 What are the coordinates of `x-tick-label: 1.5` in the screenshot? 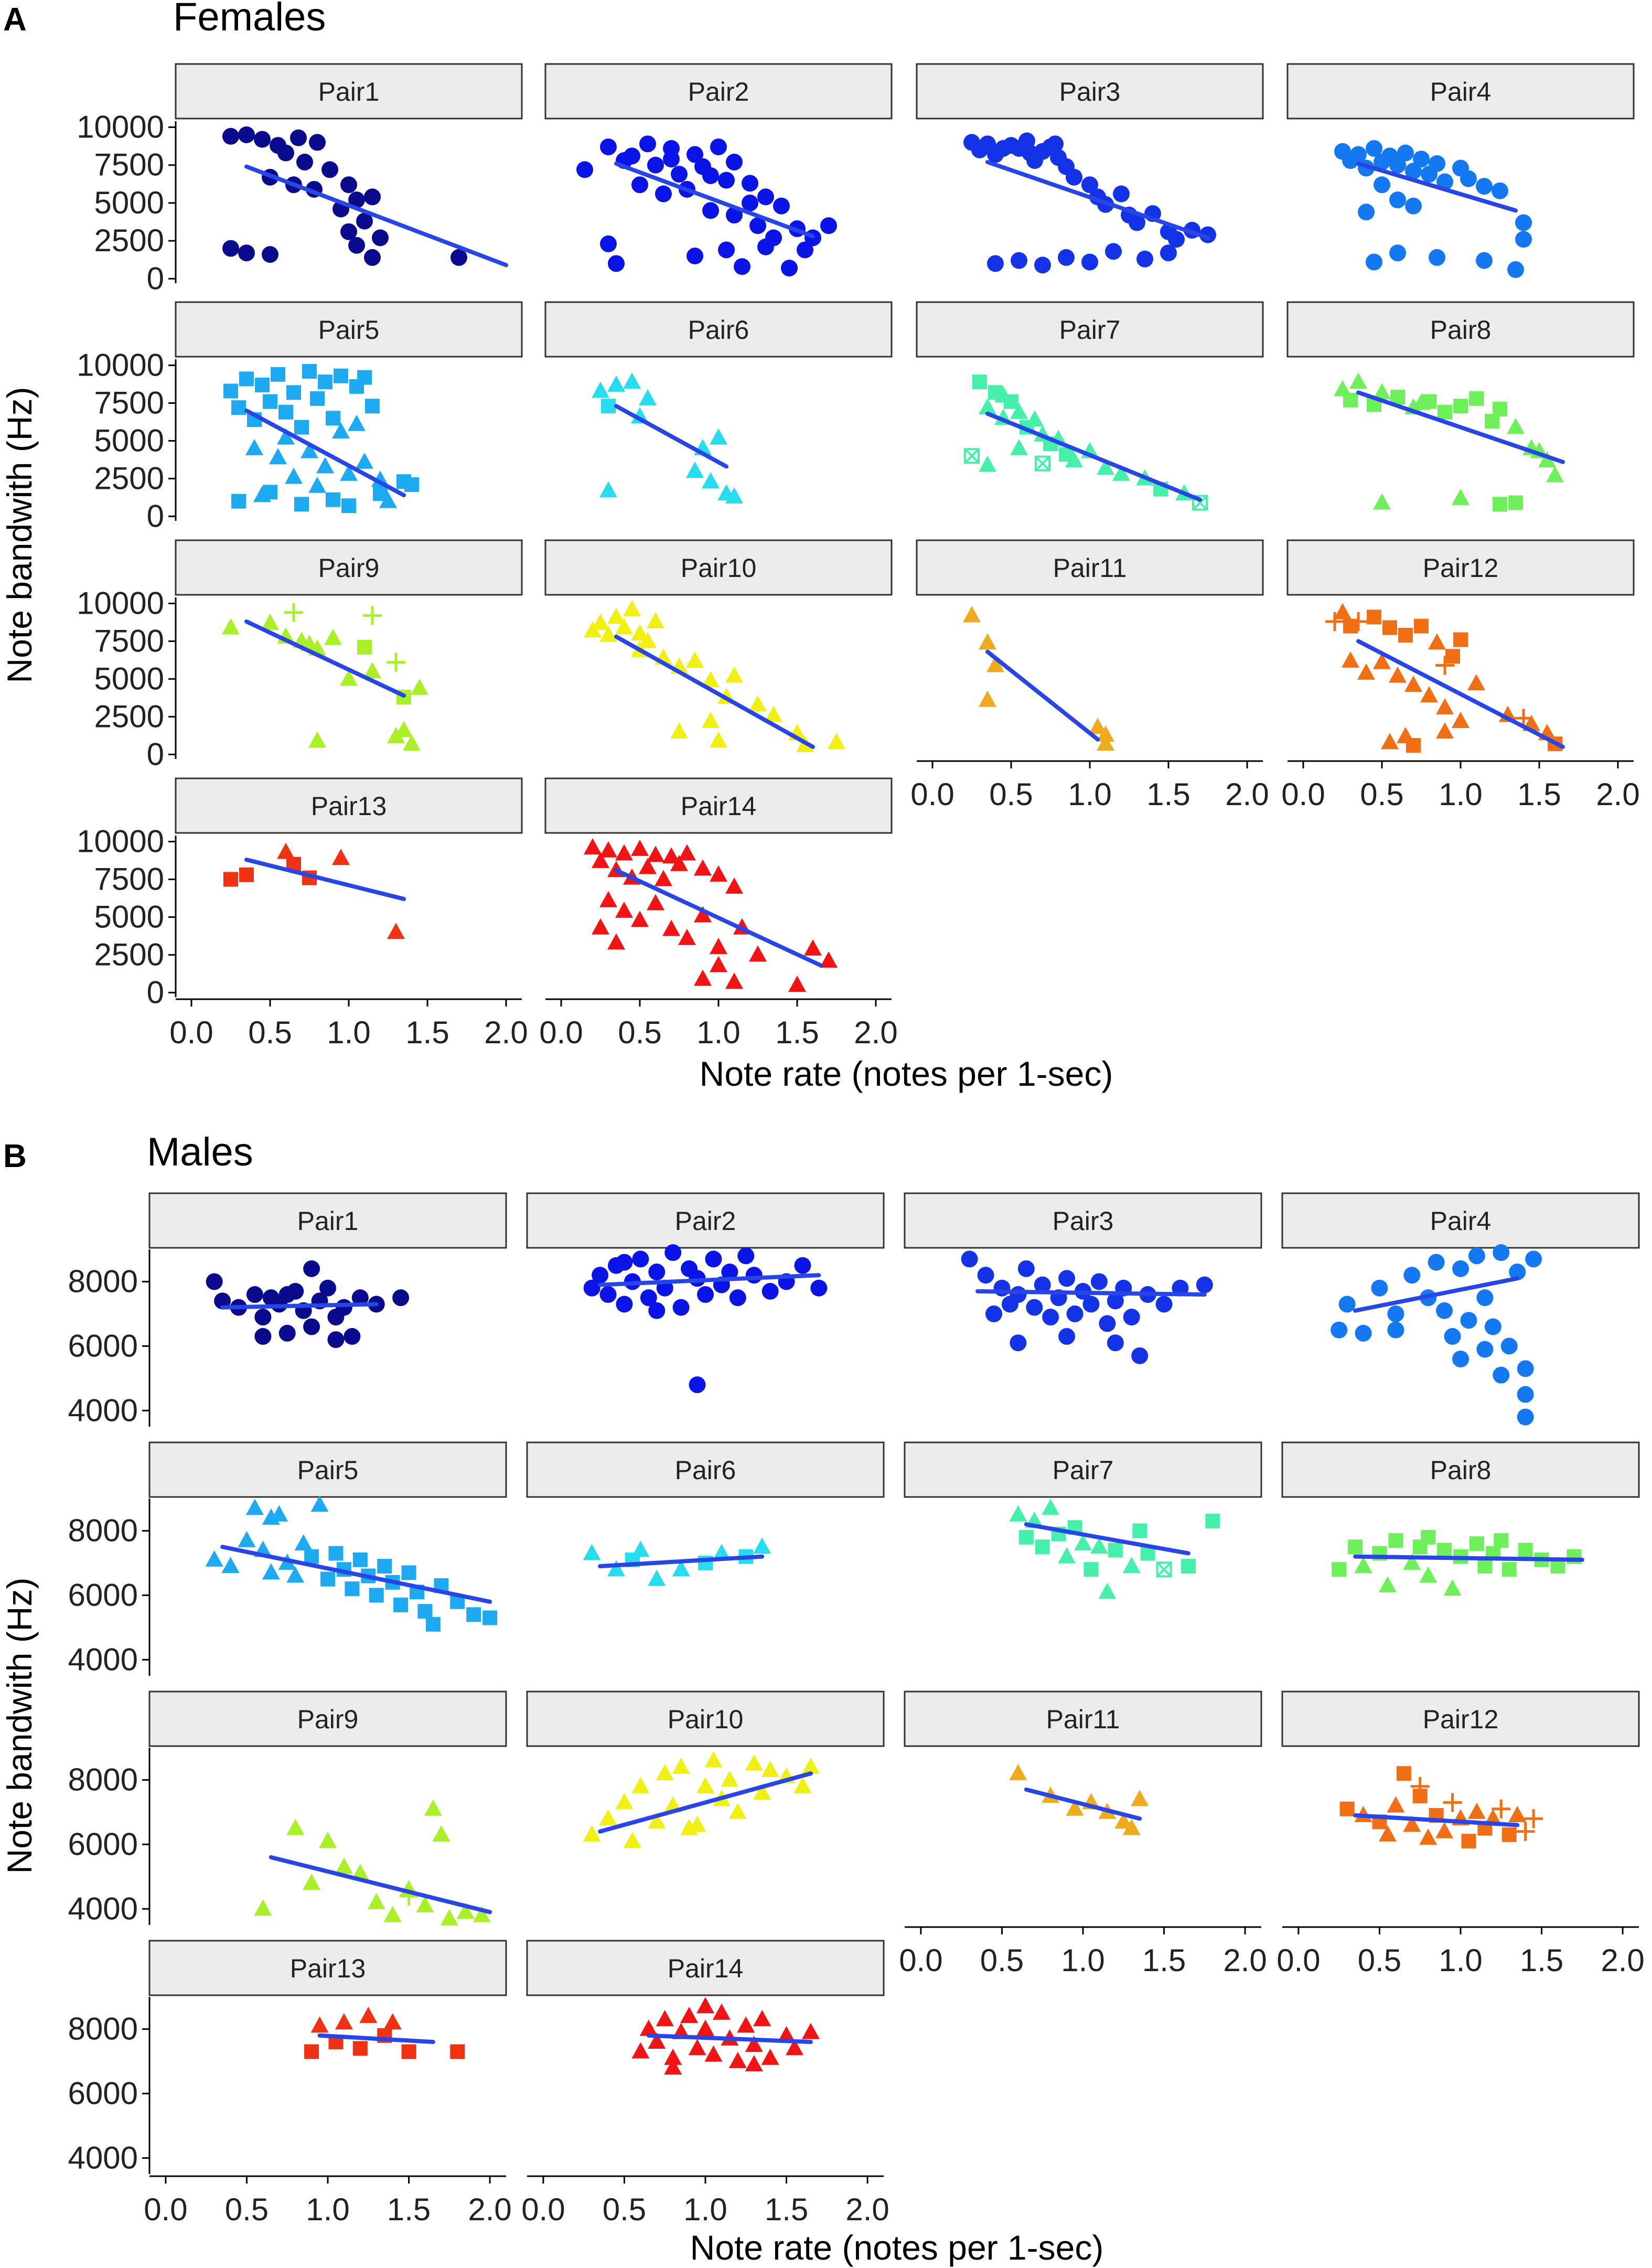 It's located at (1539, 795).